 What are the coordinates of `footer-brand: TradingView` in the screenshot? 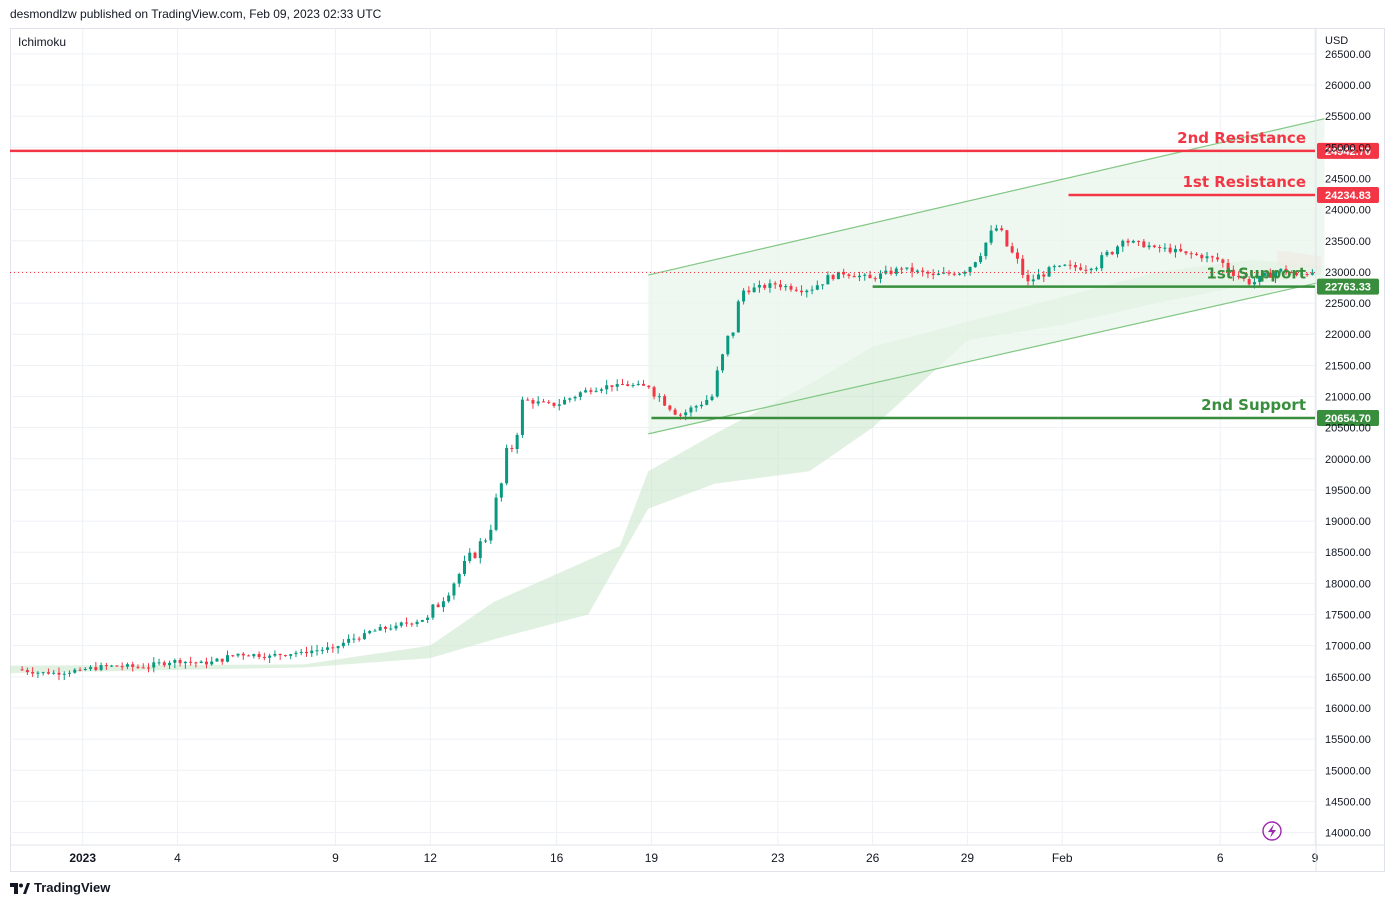 It's located at (72, 887).